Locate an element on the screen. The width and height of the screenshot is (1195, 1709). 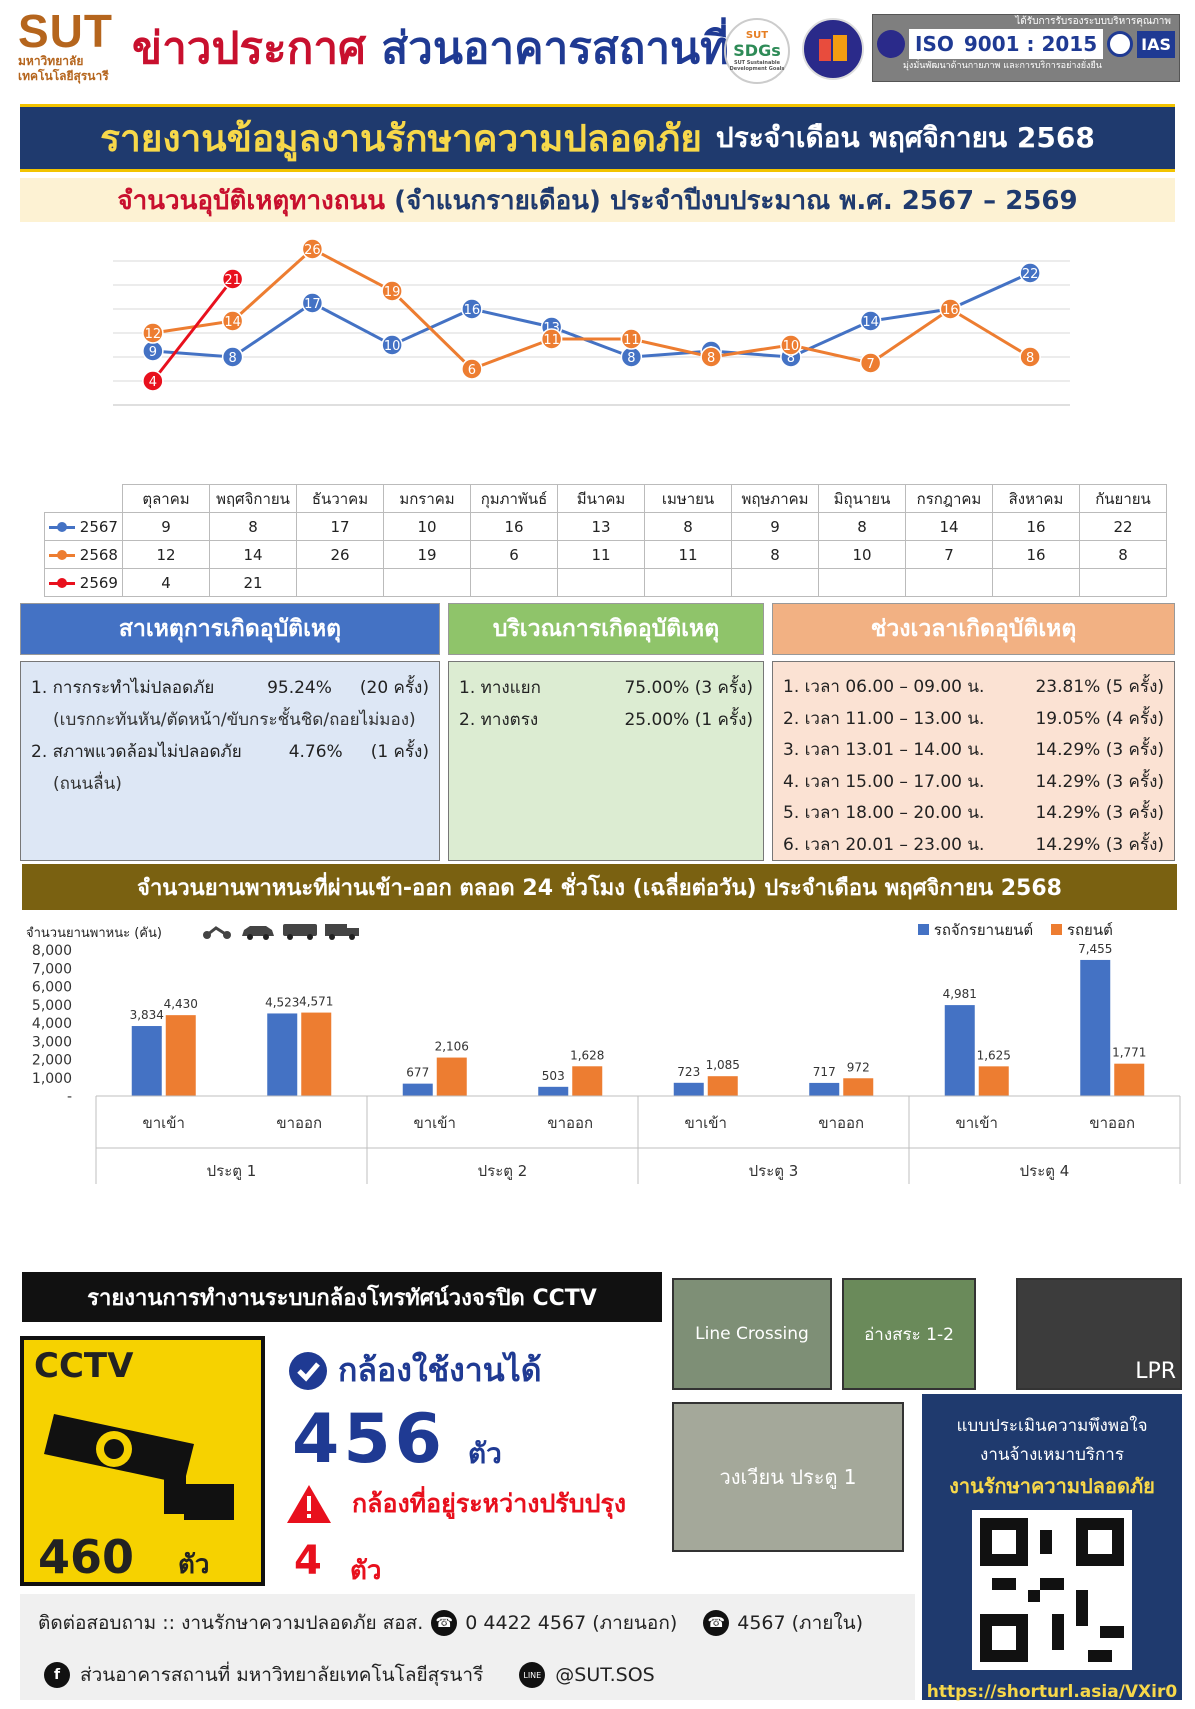
gate-group-label: ประตู 2 is located at coordinates (503, 1171).